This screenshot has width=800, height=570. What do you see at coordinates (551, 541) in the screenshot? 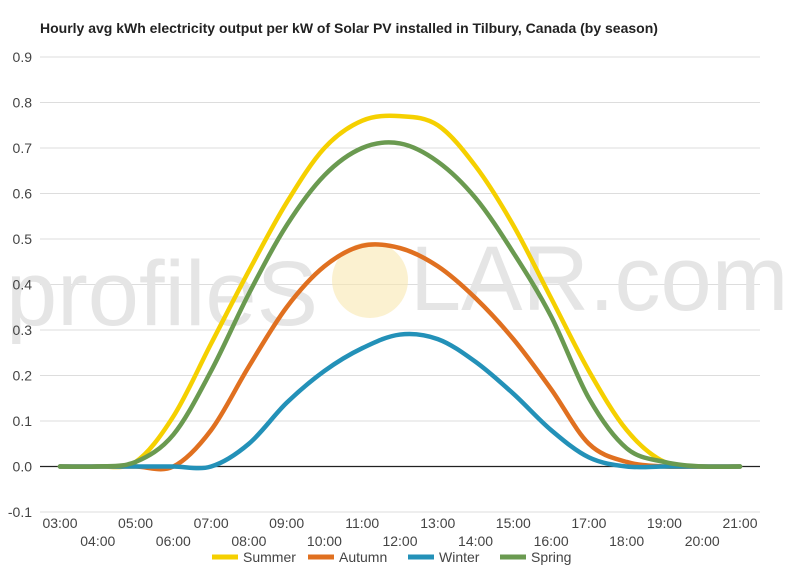
I see `x-tick-label-lower: 16:00` at bounding box center [551, 541].